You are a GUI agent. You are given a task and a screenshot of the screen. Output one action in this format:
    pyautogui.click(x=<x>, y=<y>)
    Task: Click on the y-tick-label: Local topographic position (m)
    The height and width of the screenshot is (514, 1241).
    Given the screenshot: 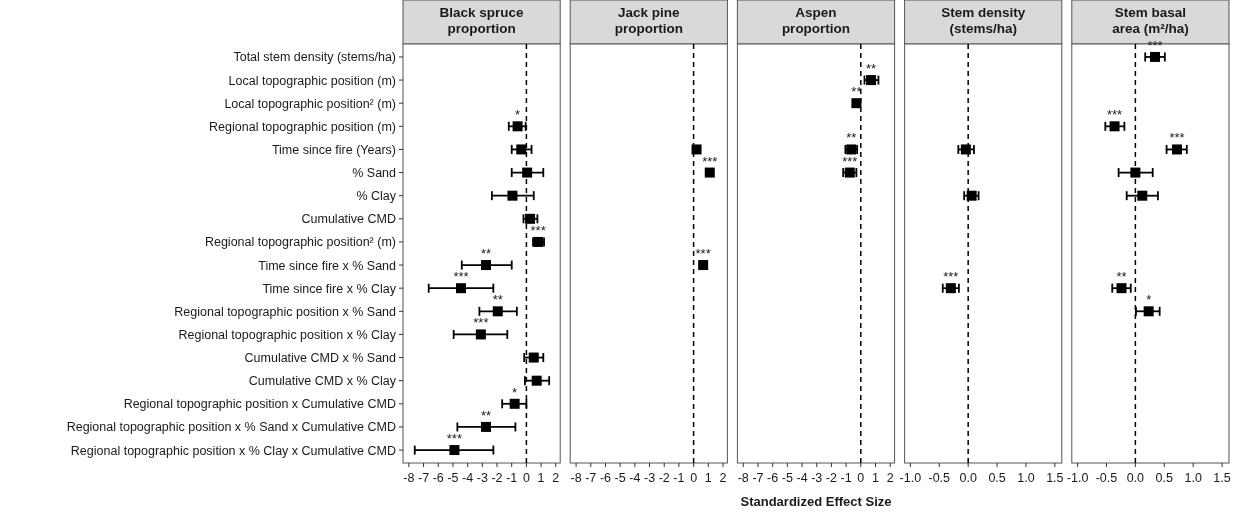 What is the action you would take?
    pyautogui.click(x=312, y=80)
    